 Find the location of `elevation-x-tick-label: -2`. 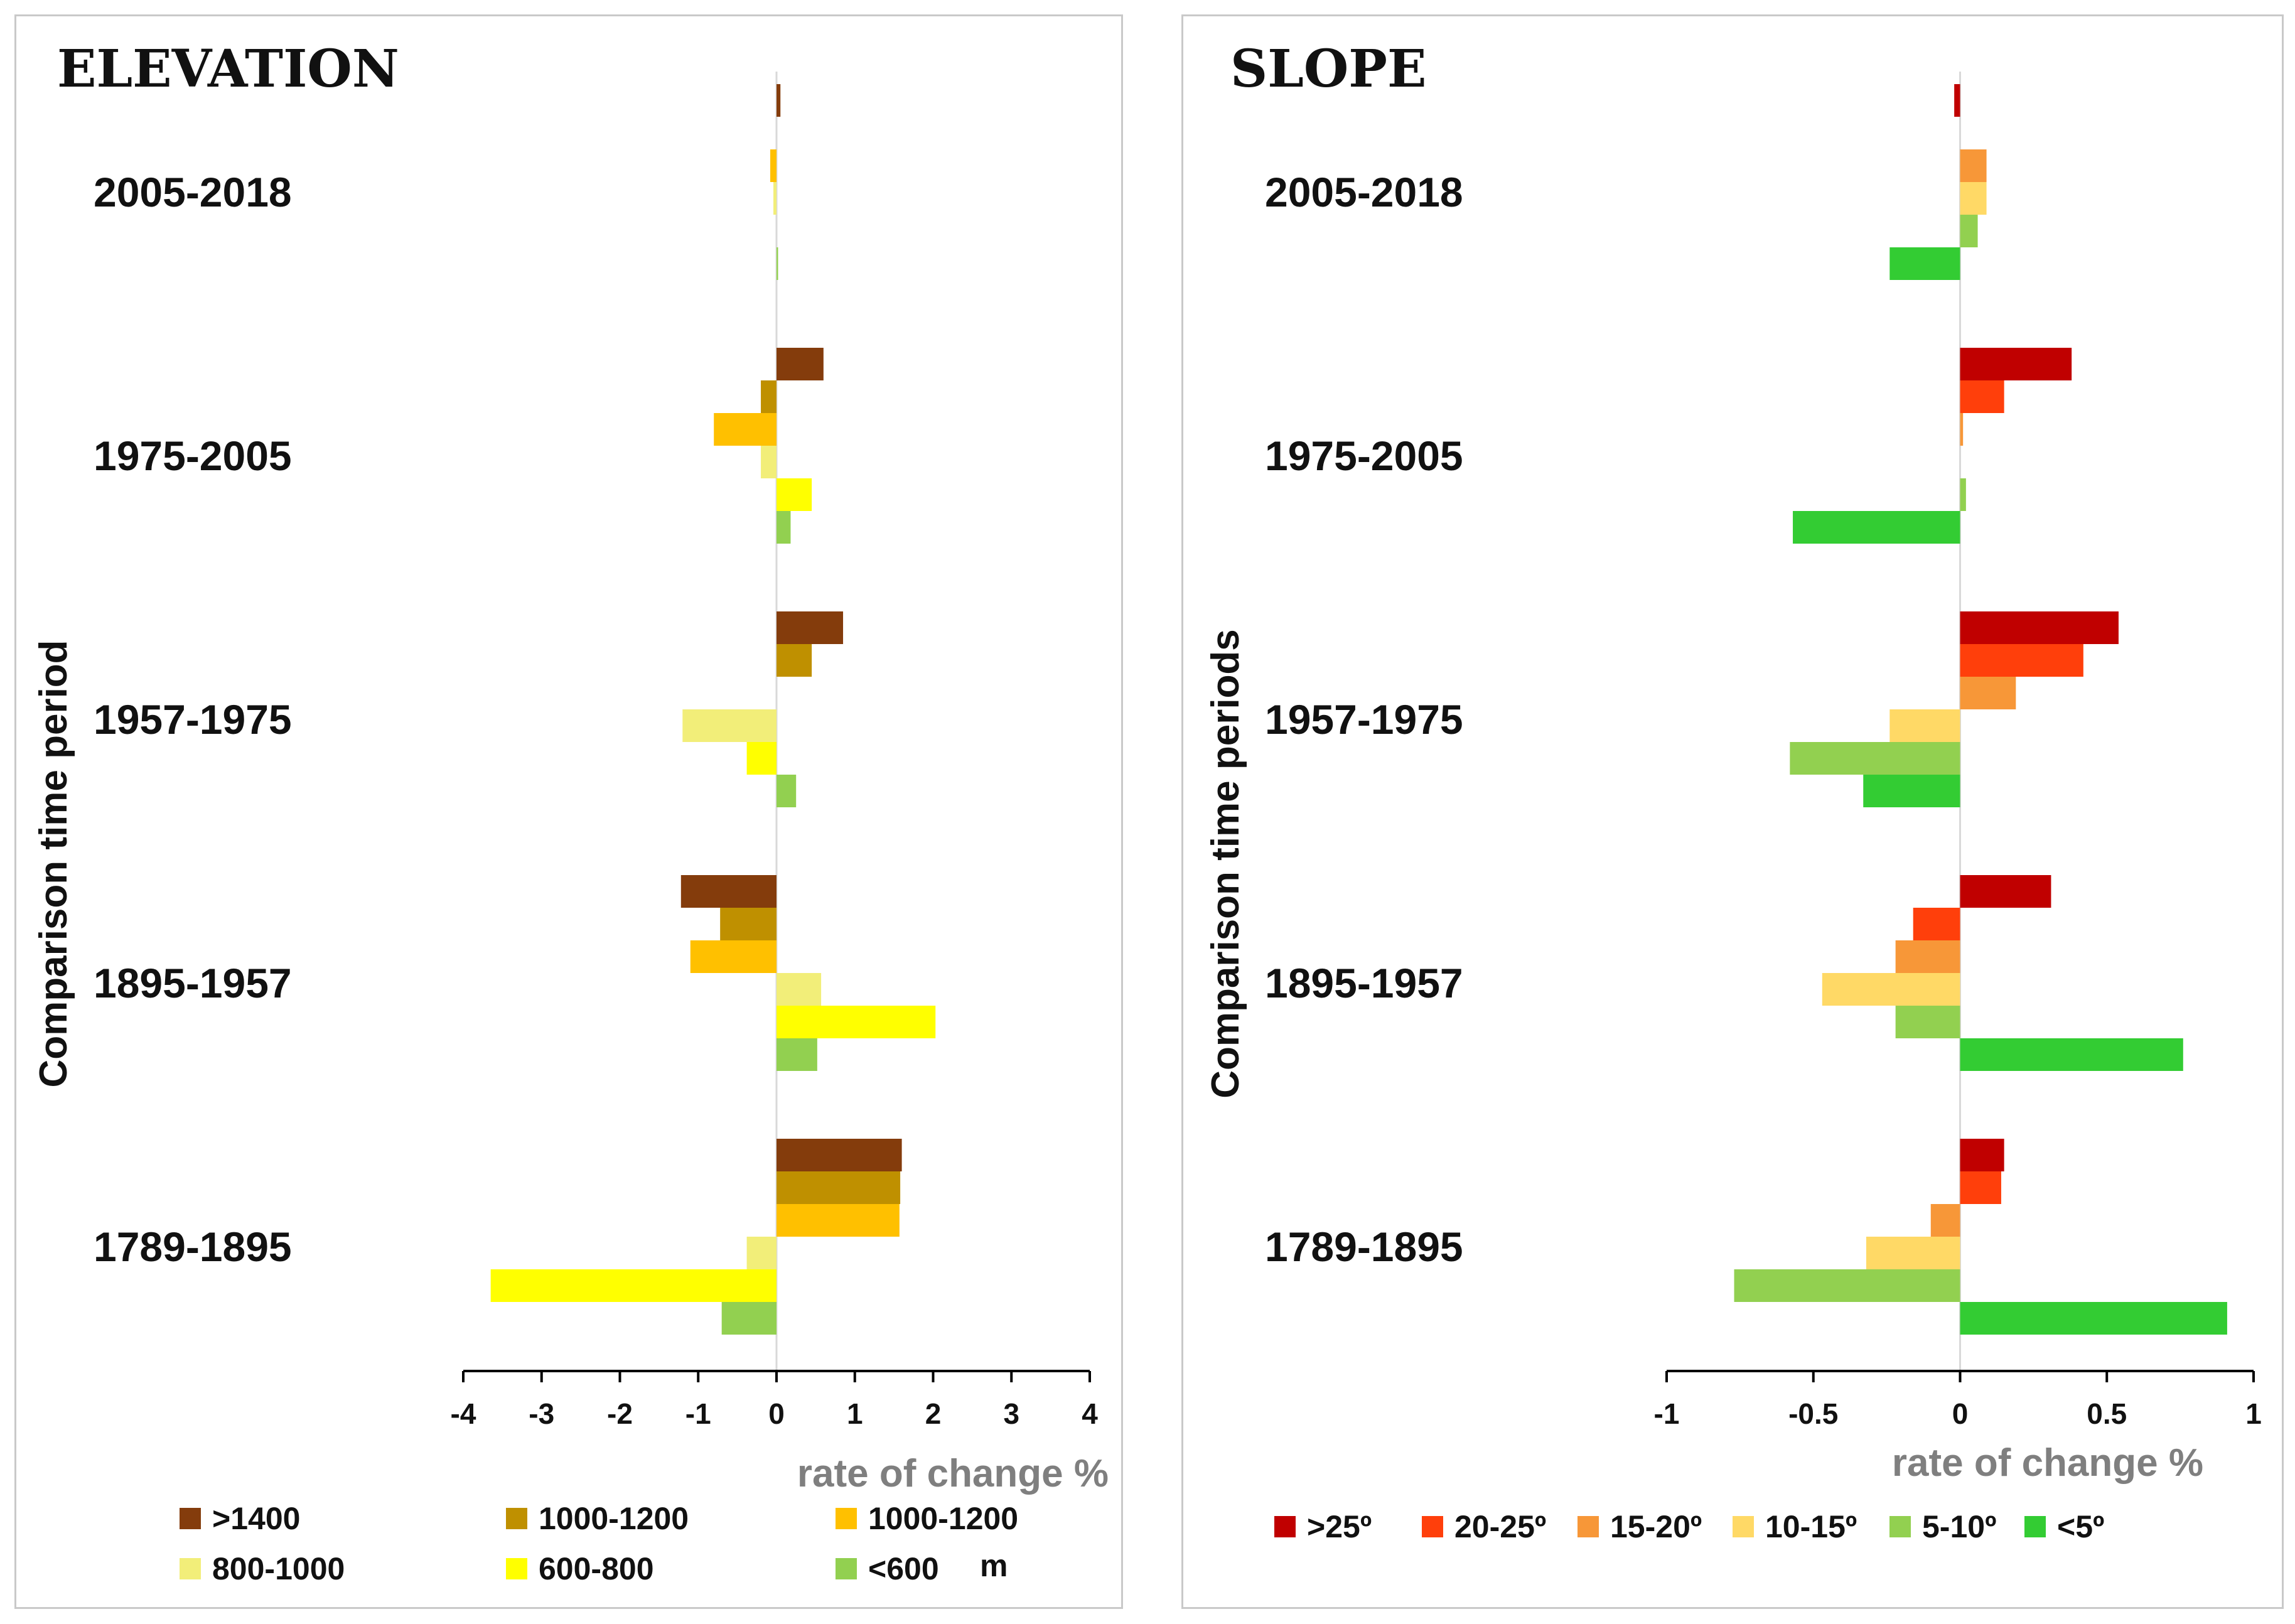

elevation-x-tick-label: -2 is located at coordinates (620, 1413).